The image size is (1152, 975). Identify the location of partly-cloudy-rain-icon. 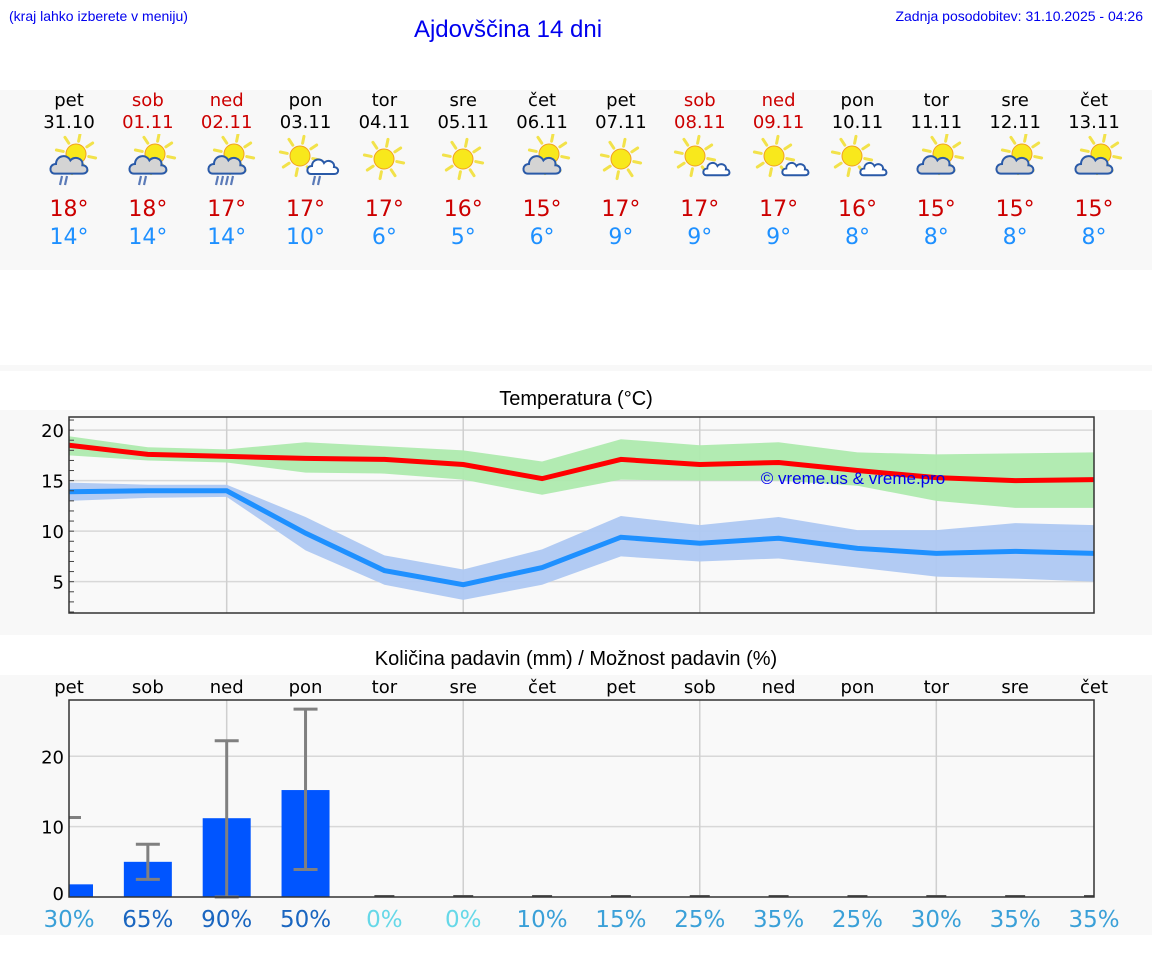
(227, 164).